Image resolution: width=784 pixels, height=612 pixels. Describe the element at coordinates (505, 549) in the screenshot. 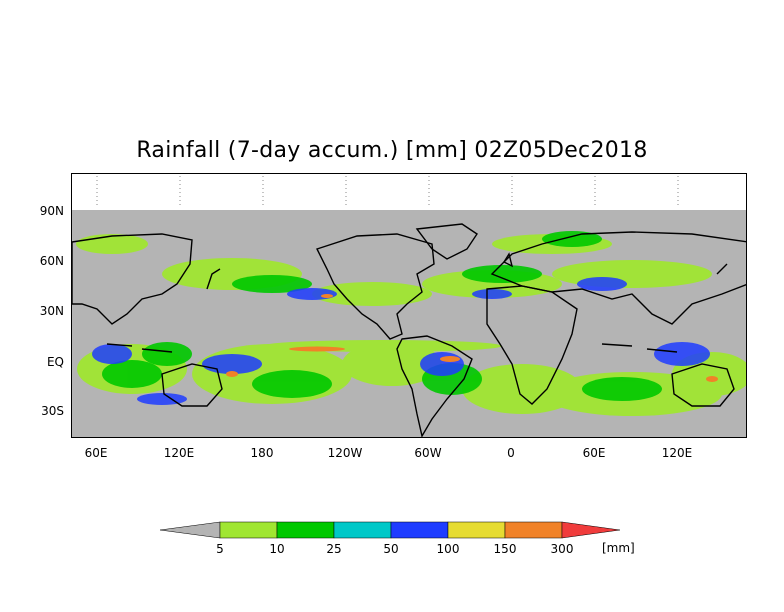

I see `colorbar-label-150: 150` at that location.